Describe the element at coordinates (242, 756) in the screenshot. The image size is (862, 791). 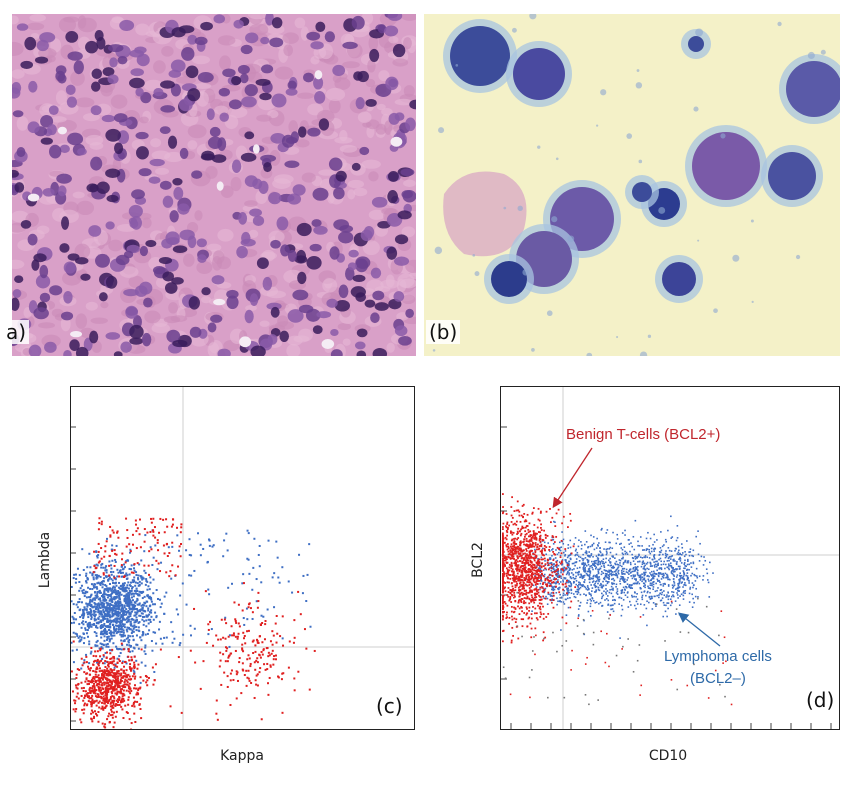
I see `kappa-axis-label: Kappa` at that location.